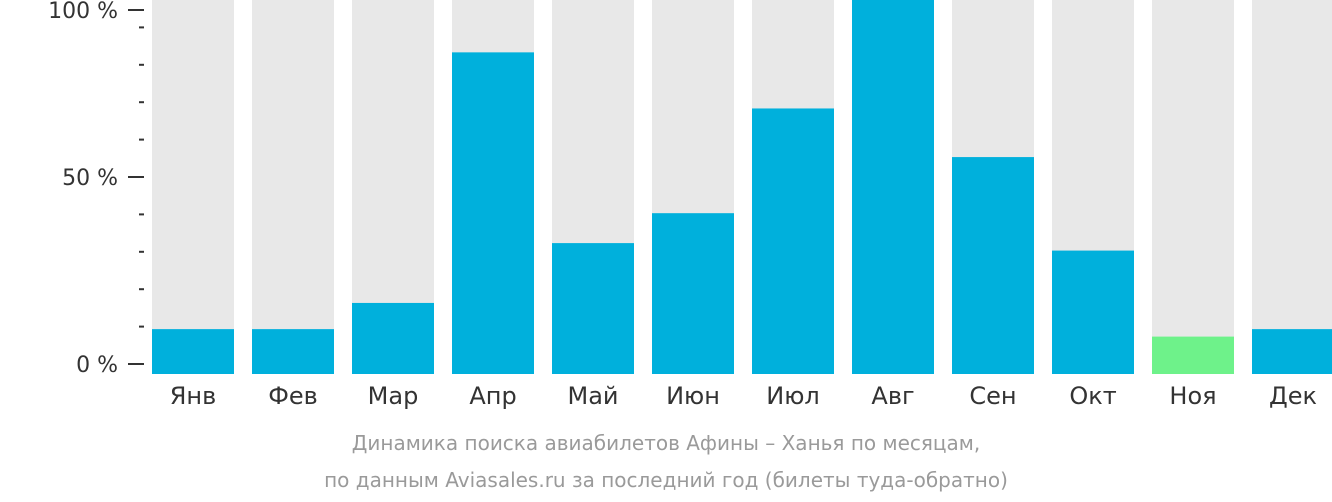 The image size is (1332, 502). I want to click on x-tick-label: Окт, so click(1092, 396).